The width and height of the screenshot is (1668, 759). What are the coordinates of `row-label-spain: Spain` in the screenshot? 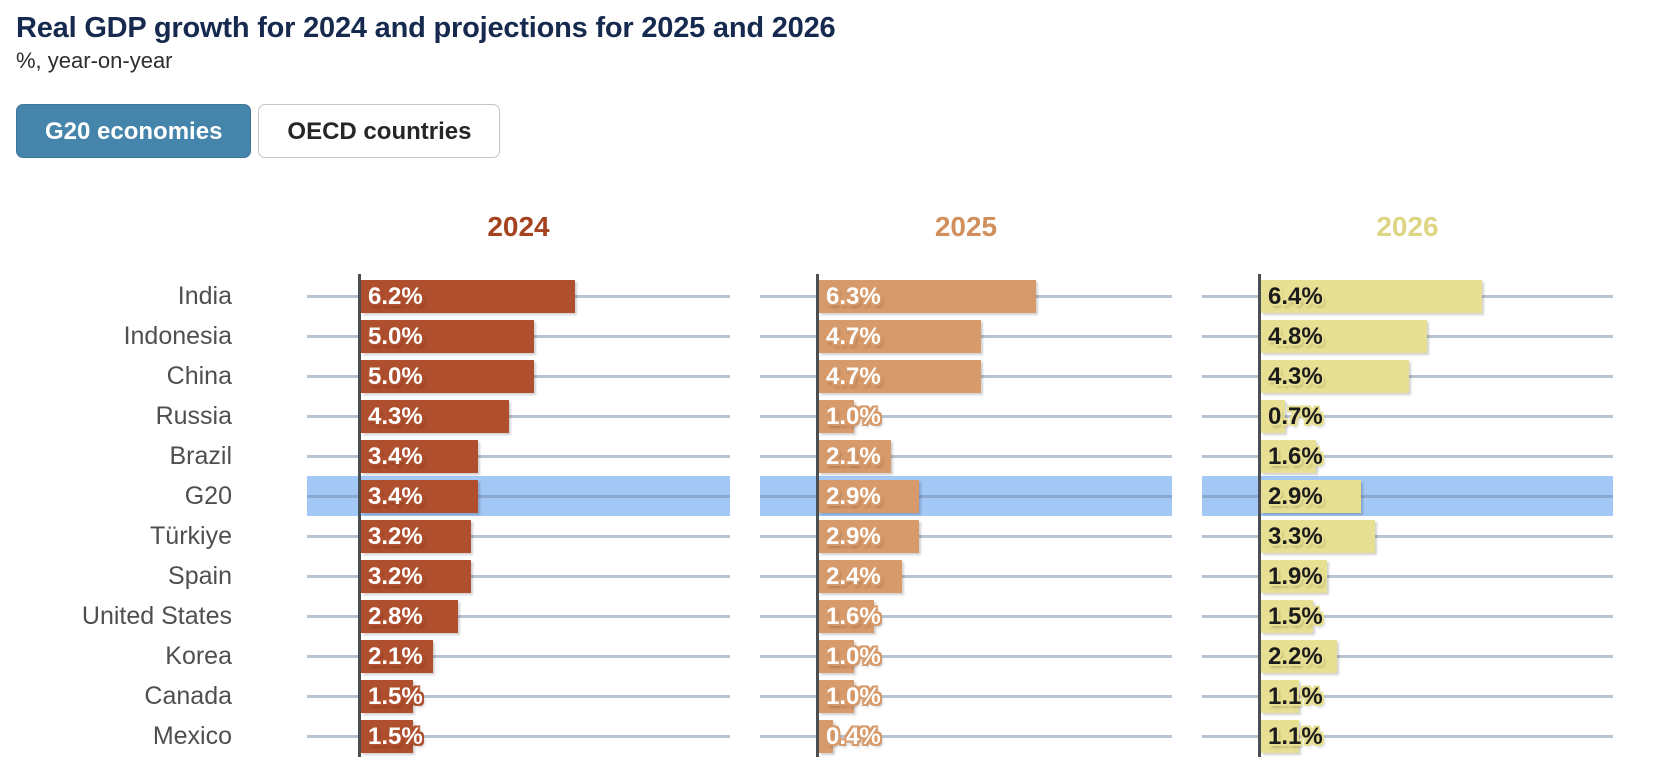 It's located at (200, 576).